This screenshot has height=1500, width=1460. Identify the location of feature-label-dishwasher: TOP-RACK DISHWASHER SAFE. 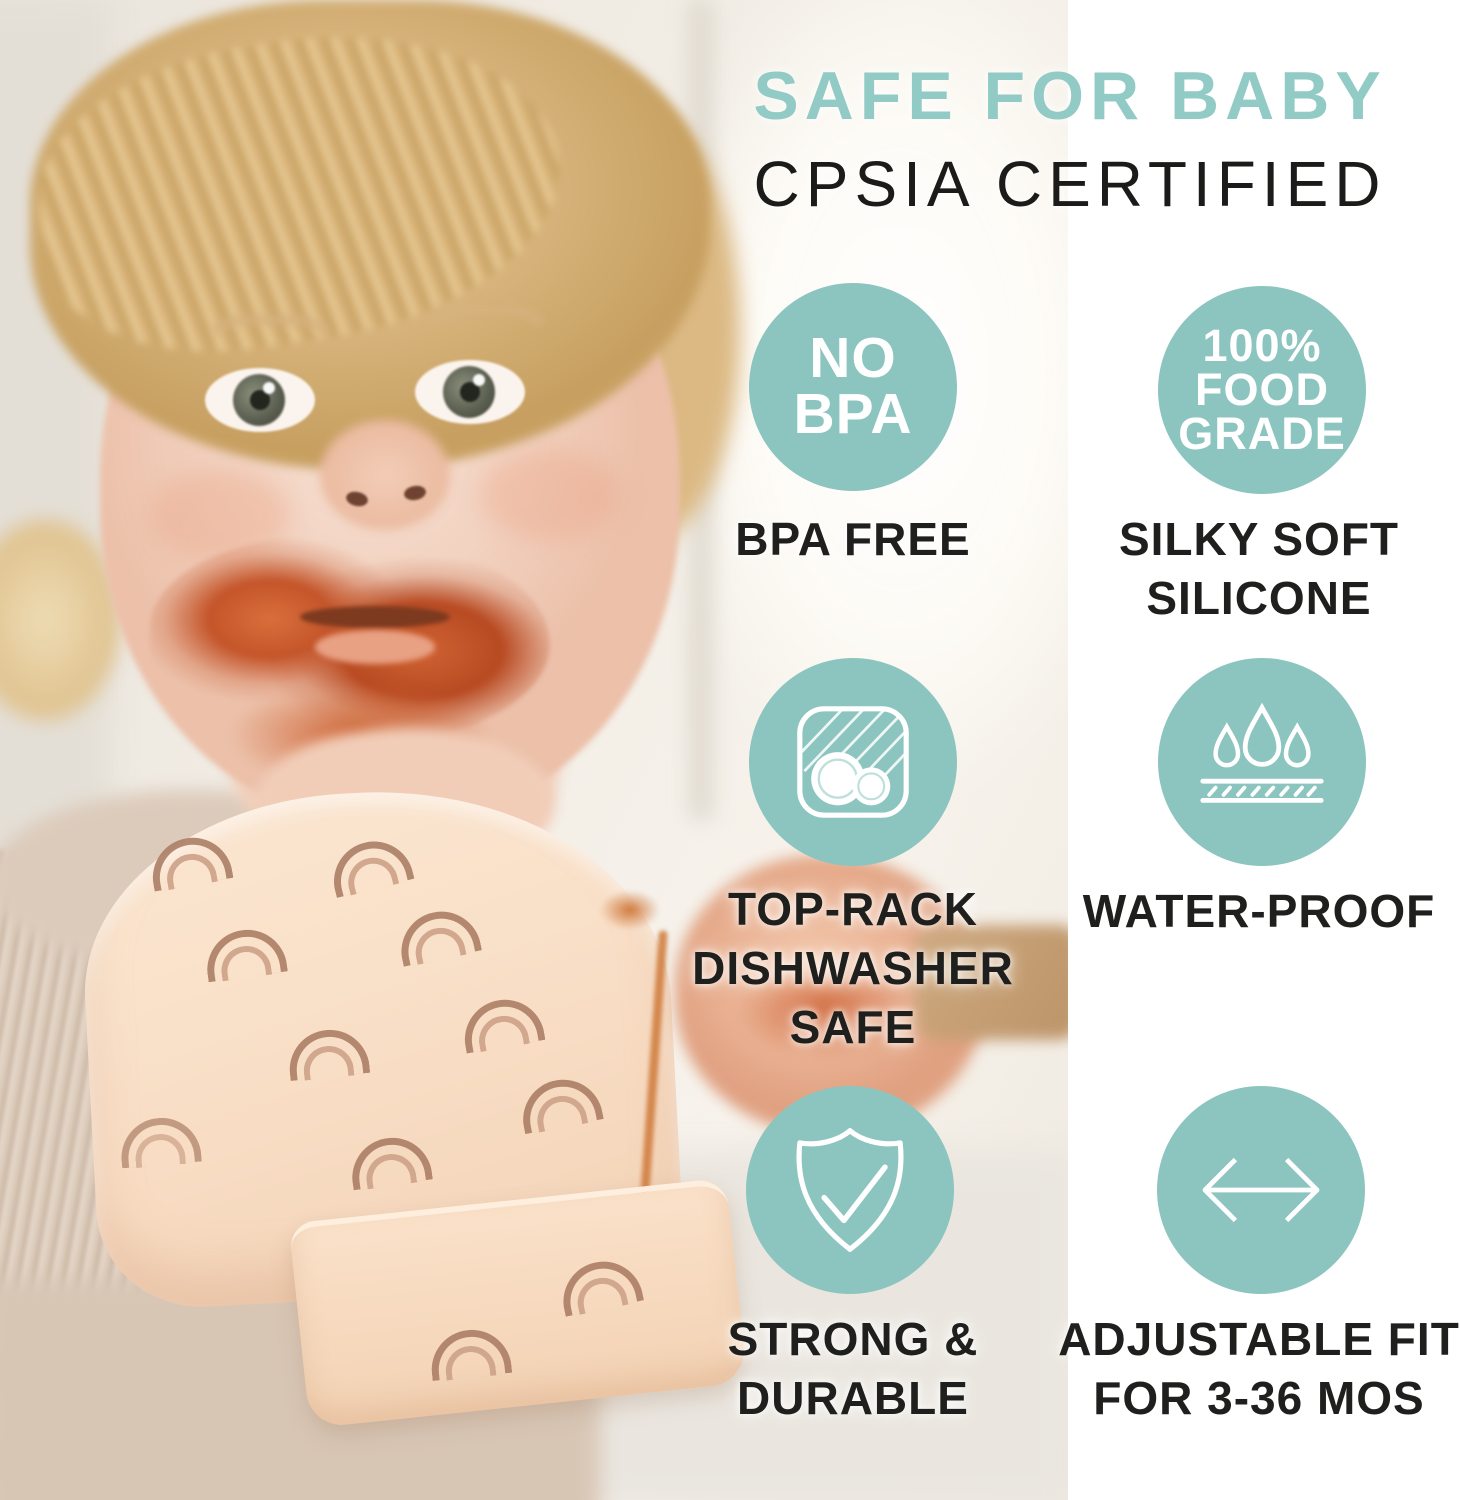
(853, 968).